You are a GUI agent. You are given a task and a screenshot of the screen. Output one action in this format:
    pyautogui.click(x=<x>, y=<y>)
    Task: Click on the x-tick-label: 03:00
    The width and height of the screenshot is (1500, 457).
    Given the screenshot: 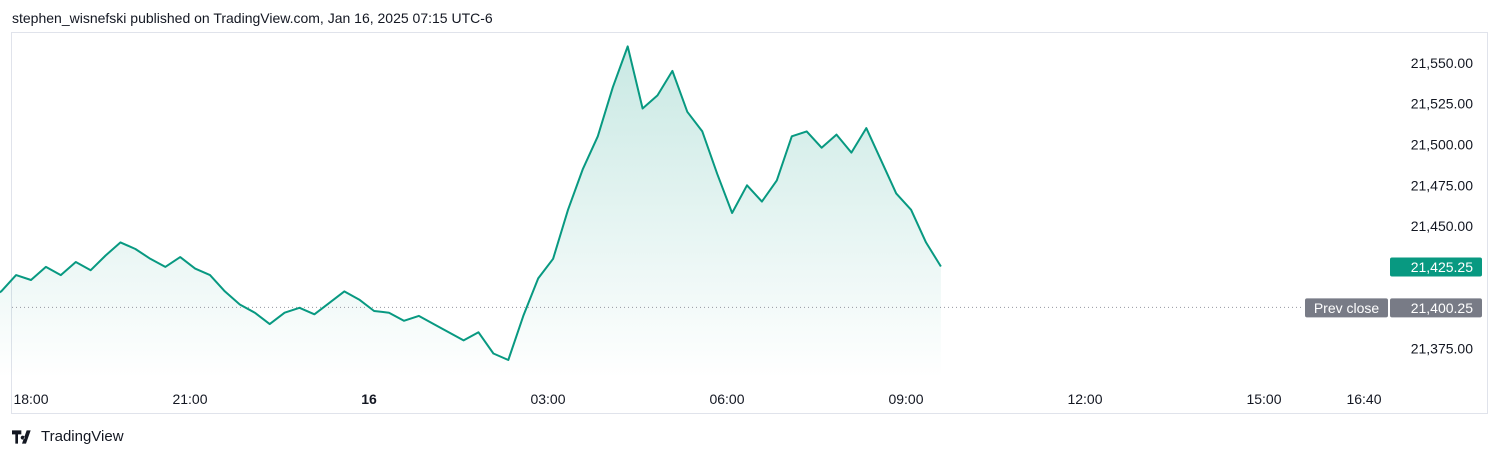 What is the action you would take?
    pyautogui.click(x=547, y=399)
    